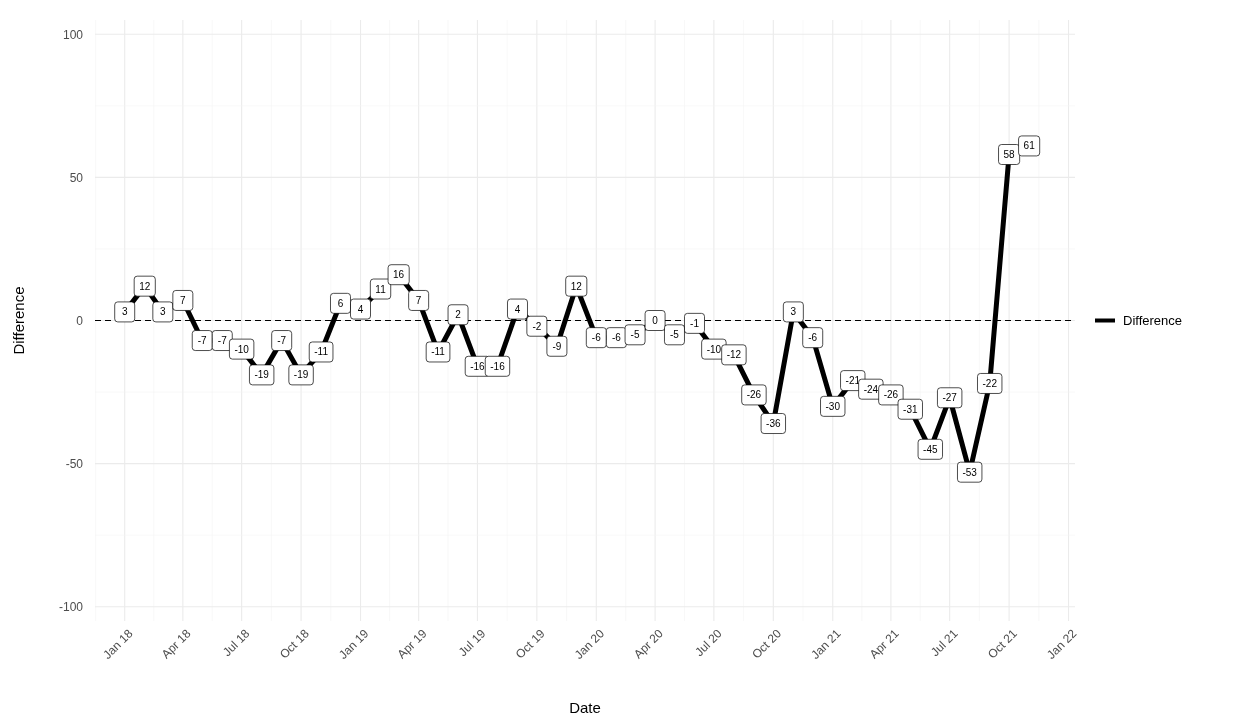 Image resolution: width=1238 pixels, height=721 pixels. What do you see at coordinates (530, 644) in the screenshot?
I see `x-tick-label: Oct 19` at bounding box center [530, 644].